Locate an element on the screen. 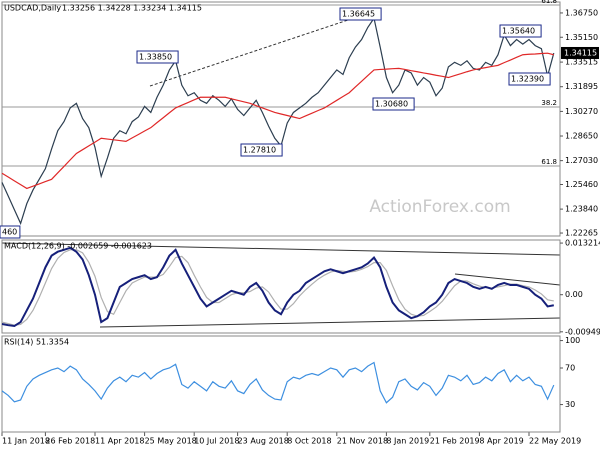  y-tick-label: 1.28650 is located at coordinates (581, 136).